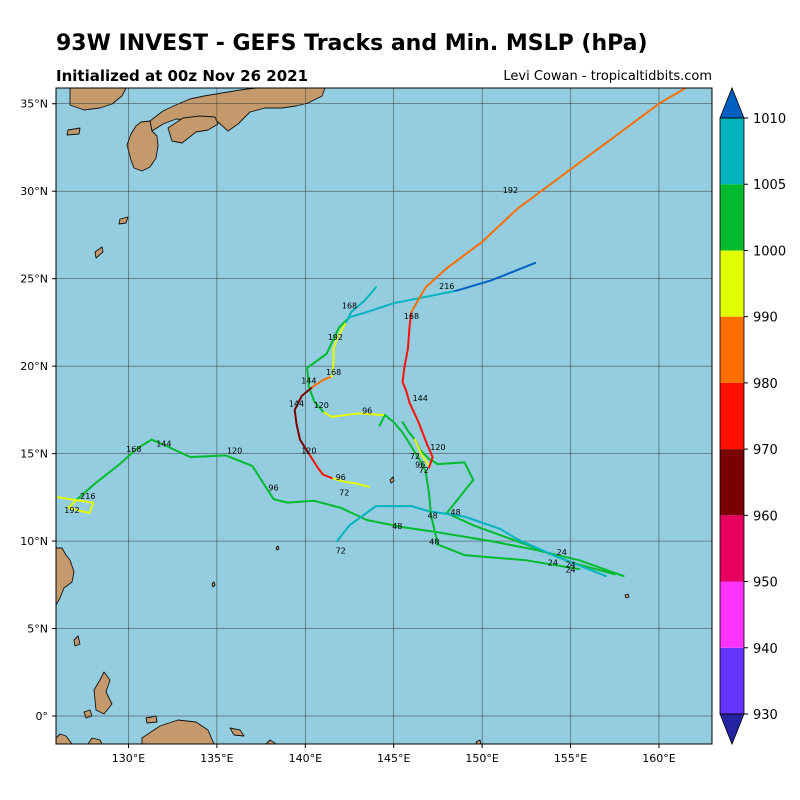  I want to click on colorbar-tick-label: 990, so click(765, 318).